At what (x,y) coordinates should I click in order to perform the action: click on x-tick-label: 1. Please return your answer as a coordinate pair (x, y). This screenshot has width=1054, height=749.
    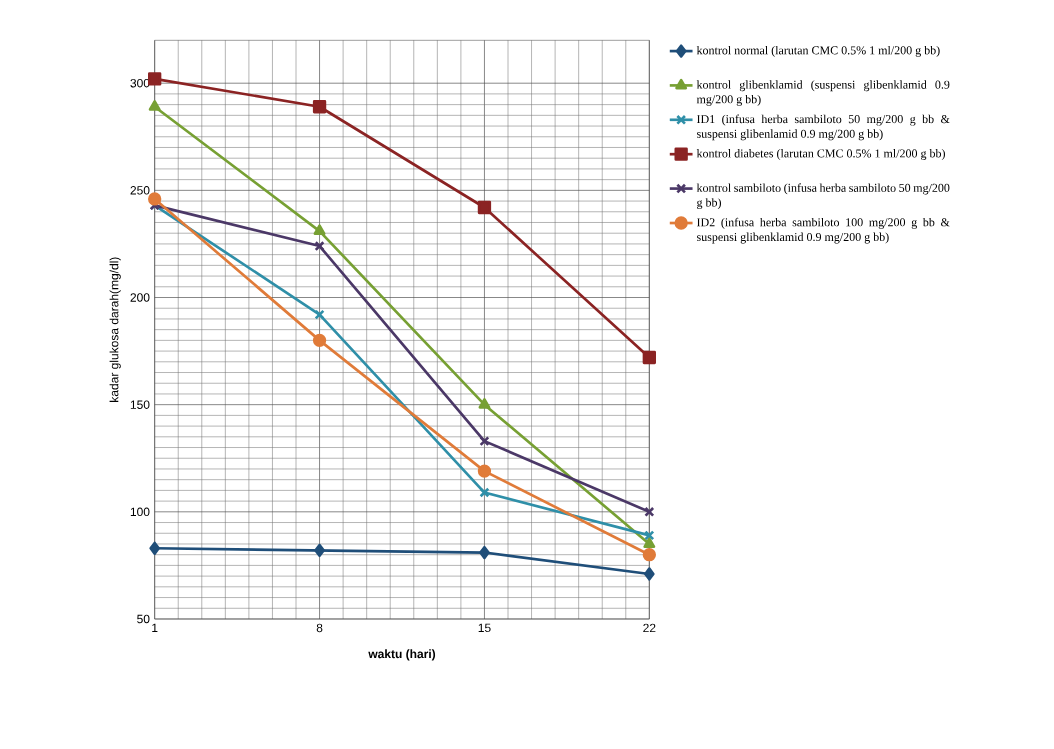
    Looking at the image, I should click on (155, 627).